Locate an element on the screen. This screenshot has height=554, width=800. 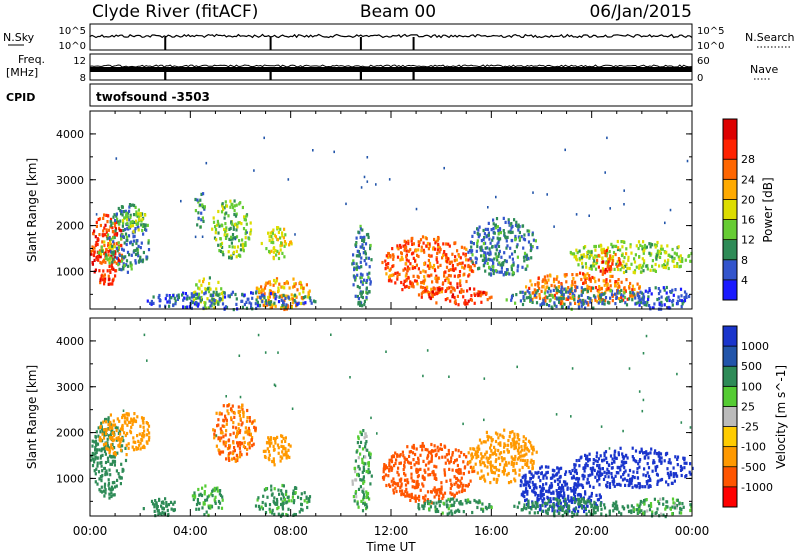
y-tick-label: 3000 is located at coordinates (70, 180).